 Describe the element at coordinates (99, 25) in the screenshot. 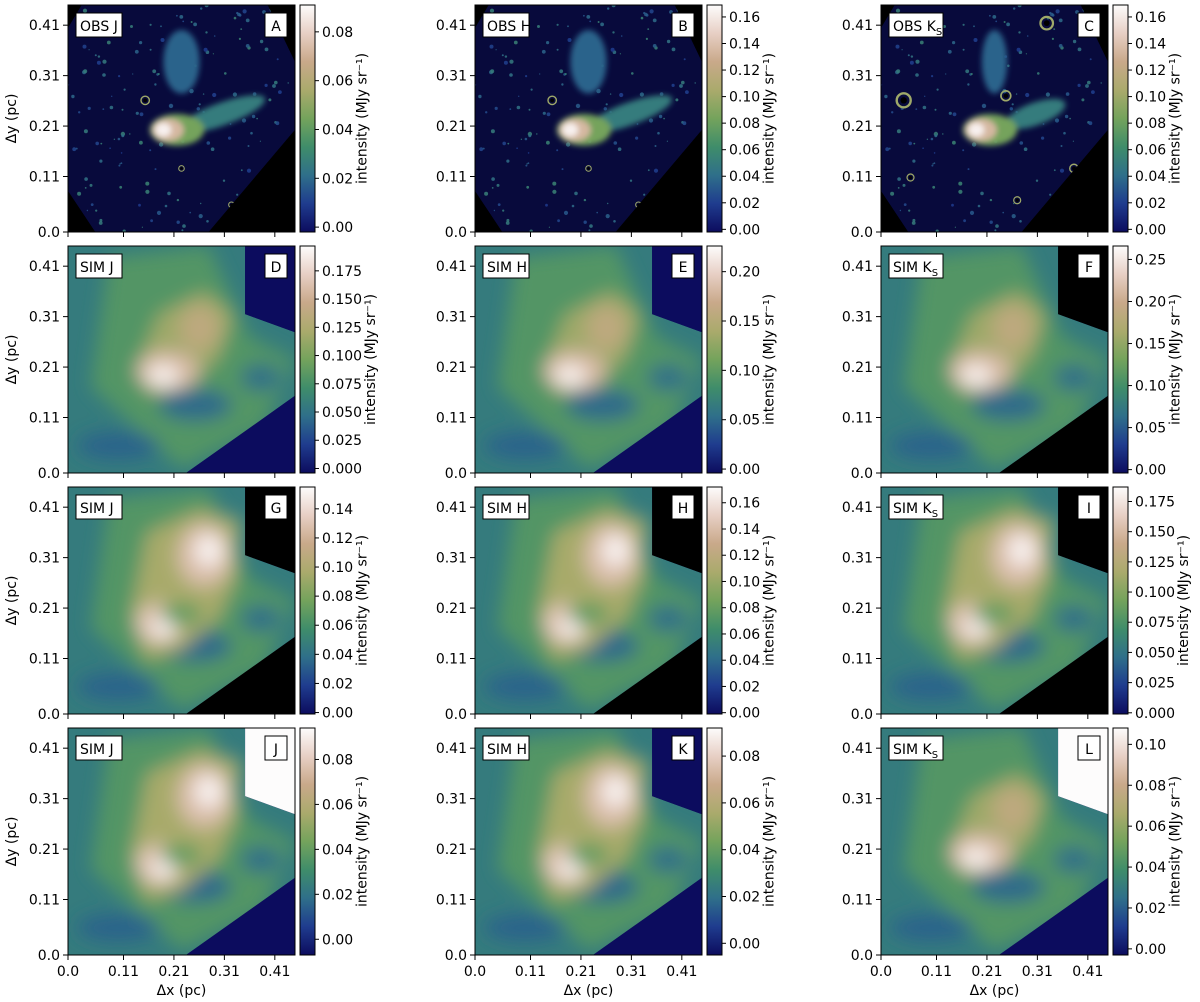

I see `band-label: OBS J` at that location.